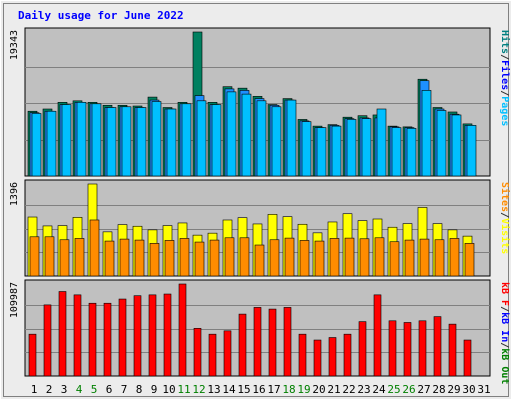  I want to click on x-tick-label: 17, so click(273, 389).